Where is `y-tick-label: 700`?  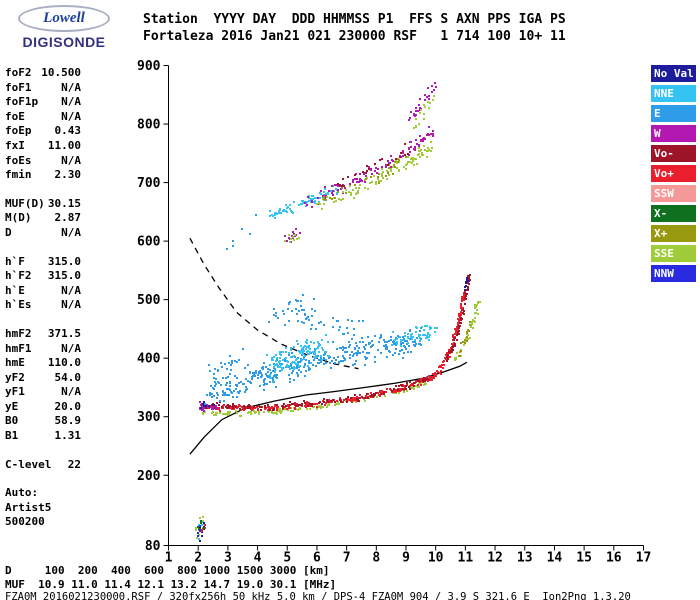 y-tick-label: 700 is located at coordinates (149, 183).